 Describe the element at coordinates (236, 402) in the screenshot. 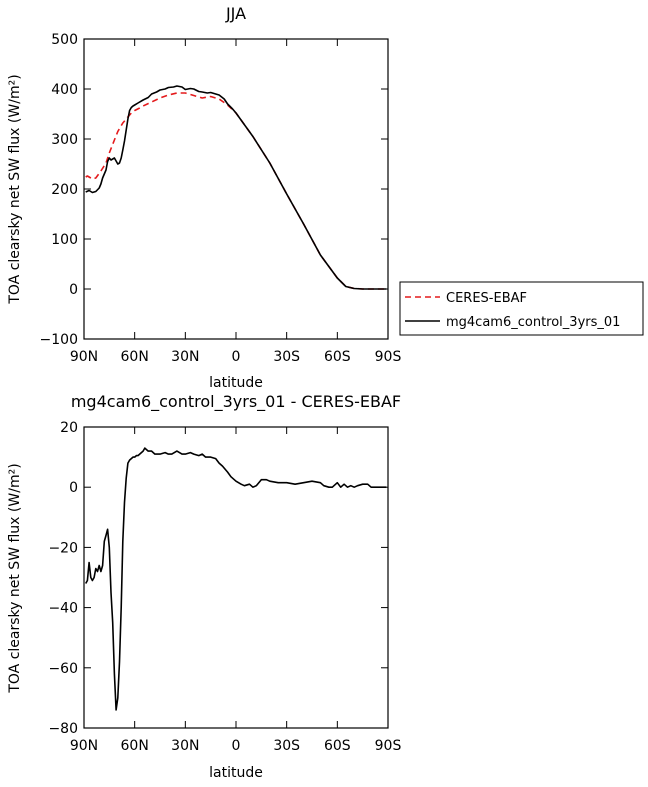

I see `bottom-chart-title: mg4cam6_control_3yrs_01 - CERES-EBAF` at that location.